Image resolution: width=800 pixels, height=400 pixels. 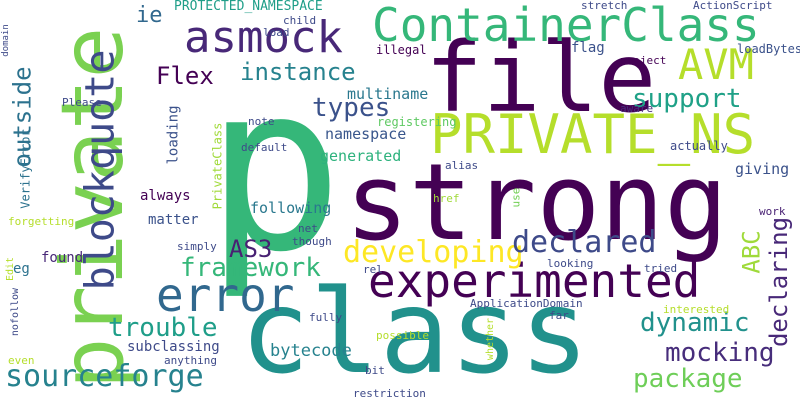 I want to click on cloud-word: namespace, so click(x=366, y=134).